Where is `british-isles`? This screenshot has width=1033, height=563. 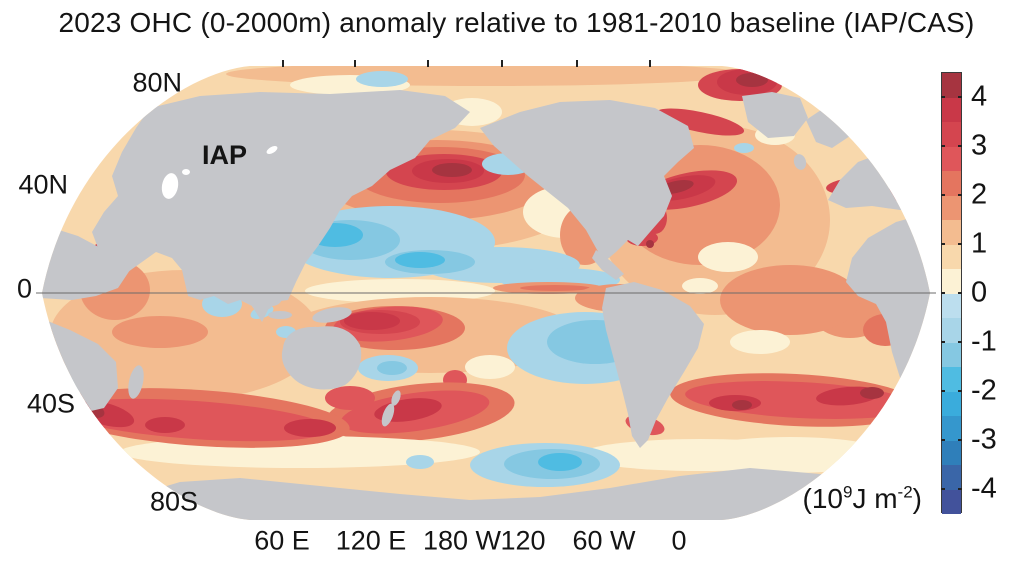 british-isles is located at coordinates (800, 162).